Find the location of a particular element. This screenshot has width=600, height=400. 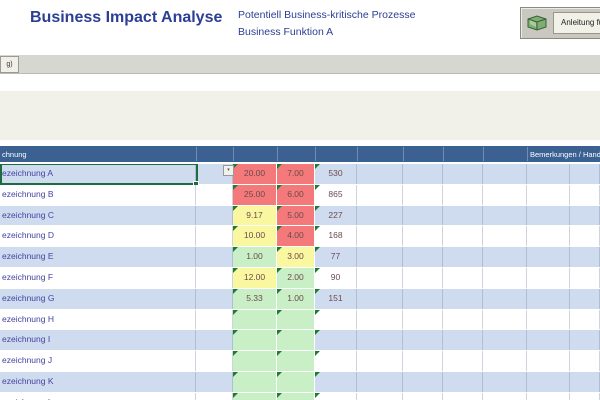

process-name-cell: ezeichnung B is located at coordinates (98, 194).